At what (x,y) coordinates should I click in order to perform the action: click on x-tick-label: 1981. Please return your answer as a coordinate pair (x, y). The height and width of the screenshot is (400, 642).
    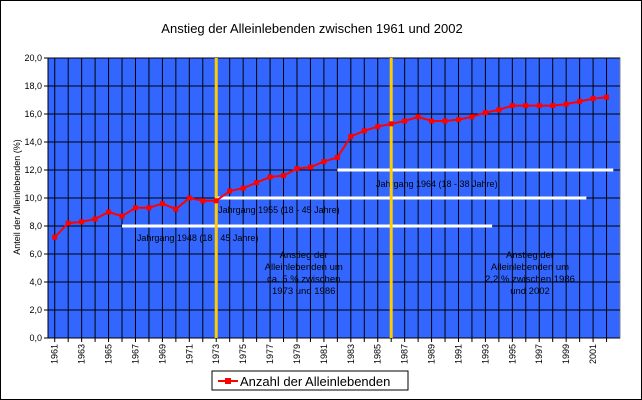
    Looking at the image, I should click on (324, 354).